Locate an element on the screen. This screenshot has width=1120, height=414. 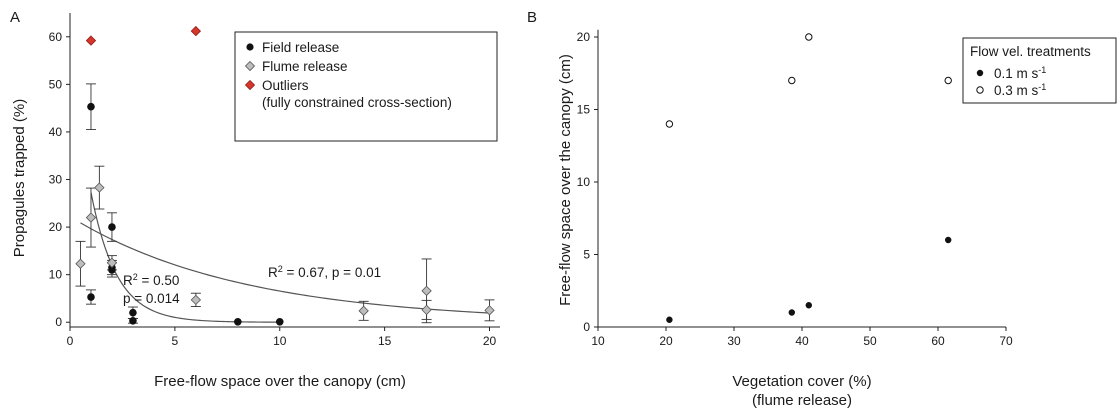
panel-b-x-tick-label: 10 is located at coordinates (598, 341).